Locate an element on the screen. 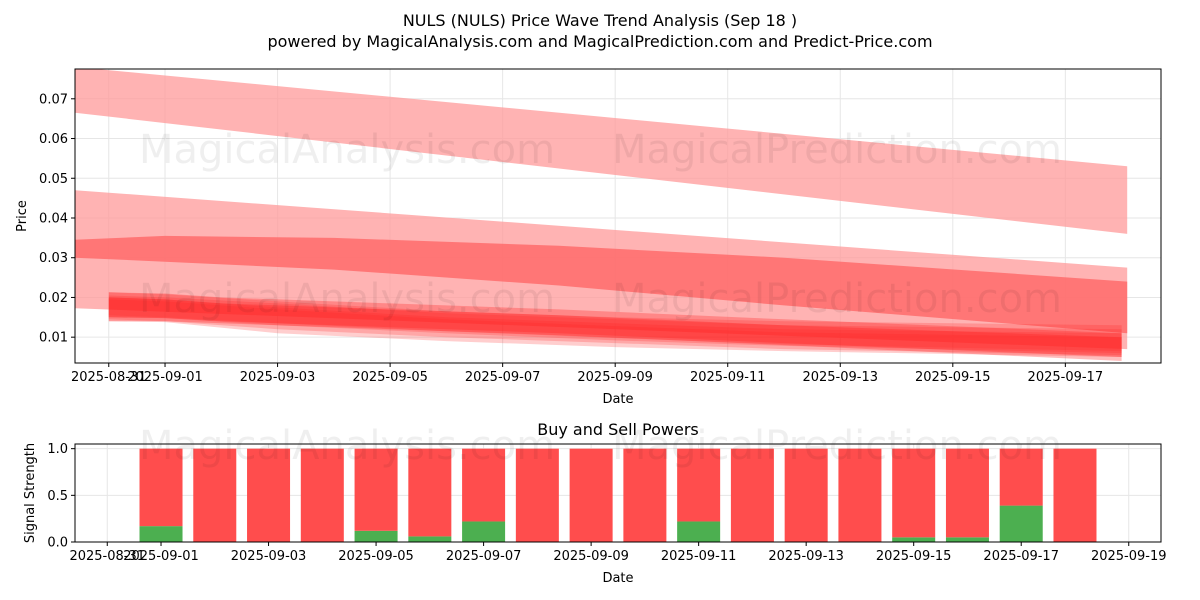 Image resolution: width=1200 pixels, height=600 pixels. price-x-tick-label: 2025-09-01 is located at coordinates (165, 377).